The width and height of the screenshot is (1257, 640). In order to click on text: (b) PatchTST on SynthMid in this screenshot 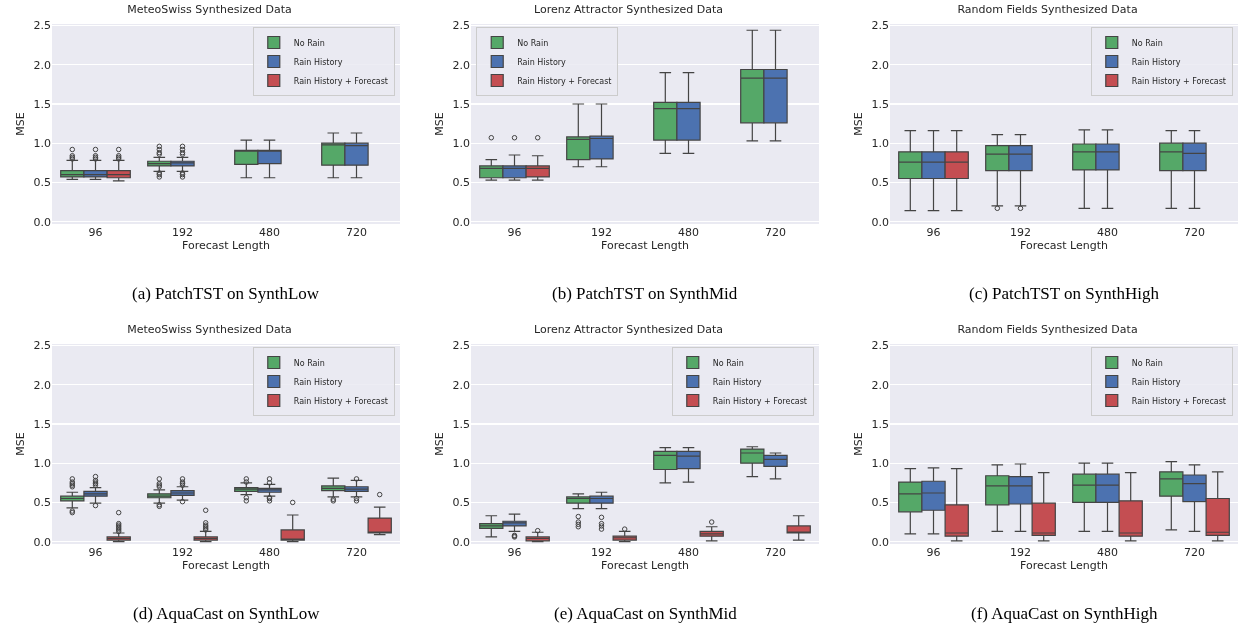, I will do `click(645, 293)`.